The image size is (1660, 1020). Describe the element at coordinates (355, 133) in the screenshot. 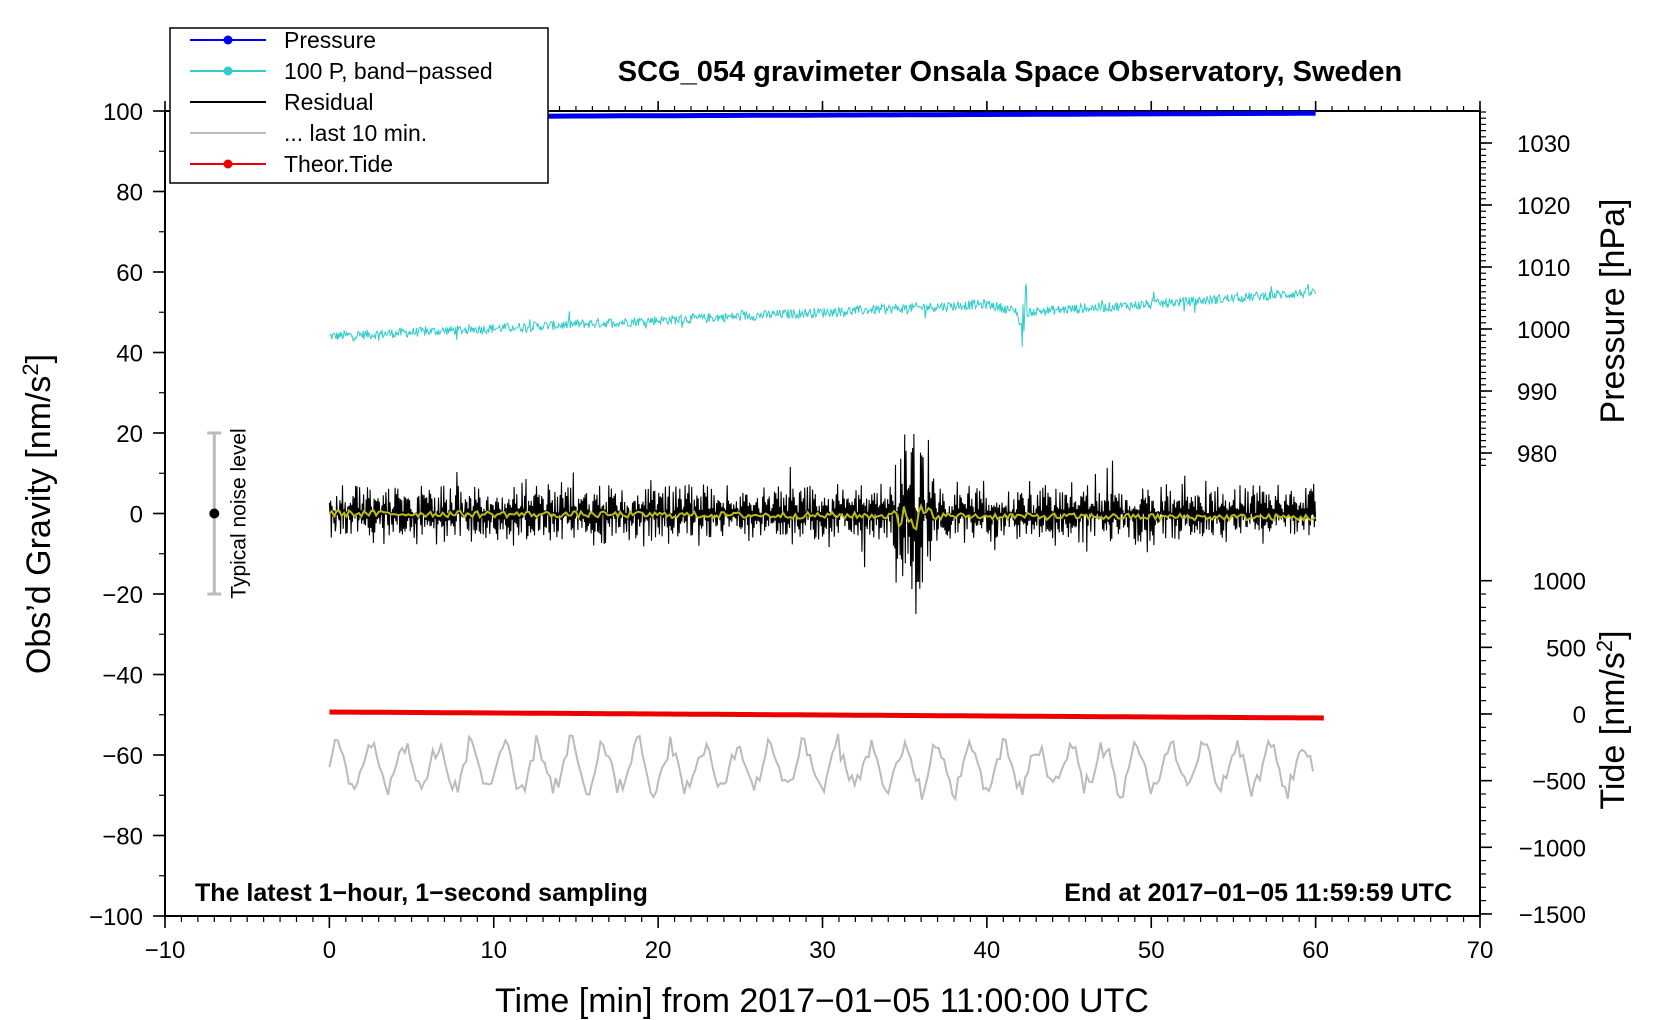

I see `legend-label: ... last 10 min.` at that location.